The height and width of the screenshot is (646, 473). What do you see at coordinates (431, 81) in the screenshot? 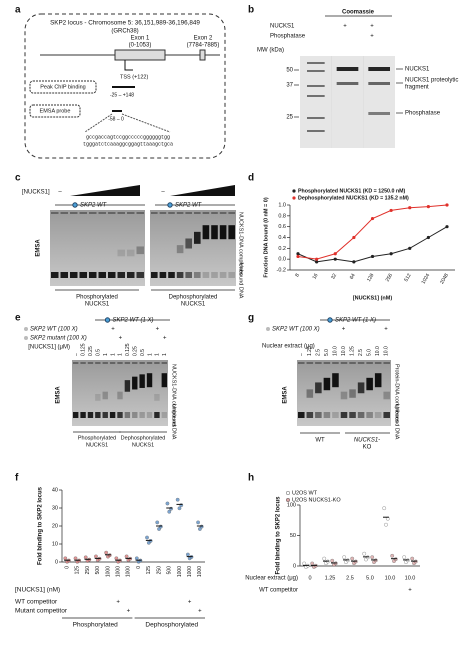
I see `label: NUCKS1 proteolytic` at bounding box center [431, 81].